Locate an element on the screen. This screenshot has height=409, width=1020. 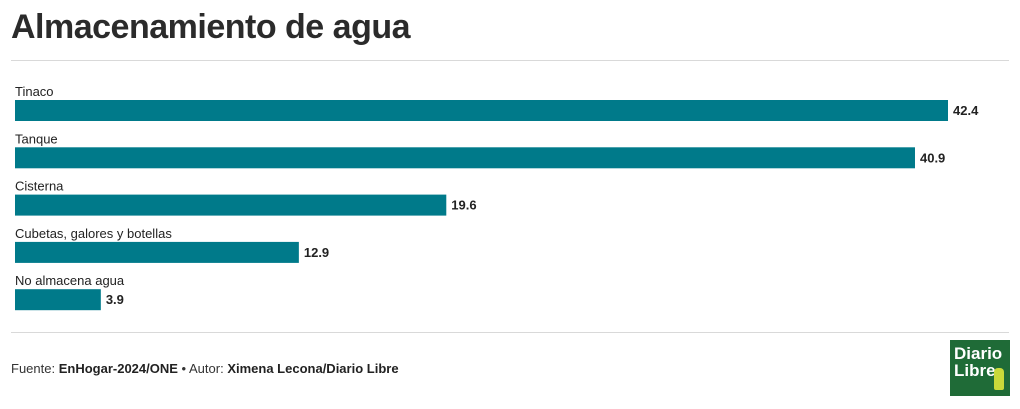
category-label: Tanque is located at coordinates (36, 138).